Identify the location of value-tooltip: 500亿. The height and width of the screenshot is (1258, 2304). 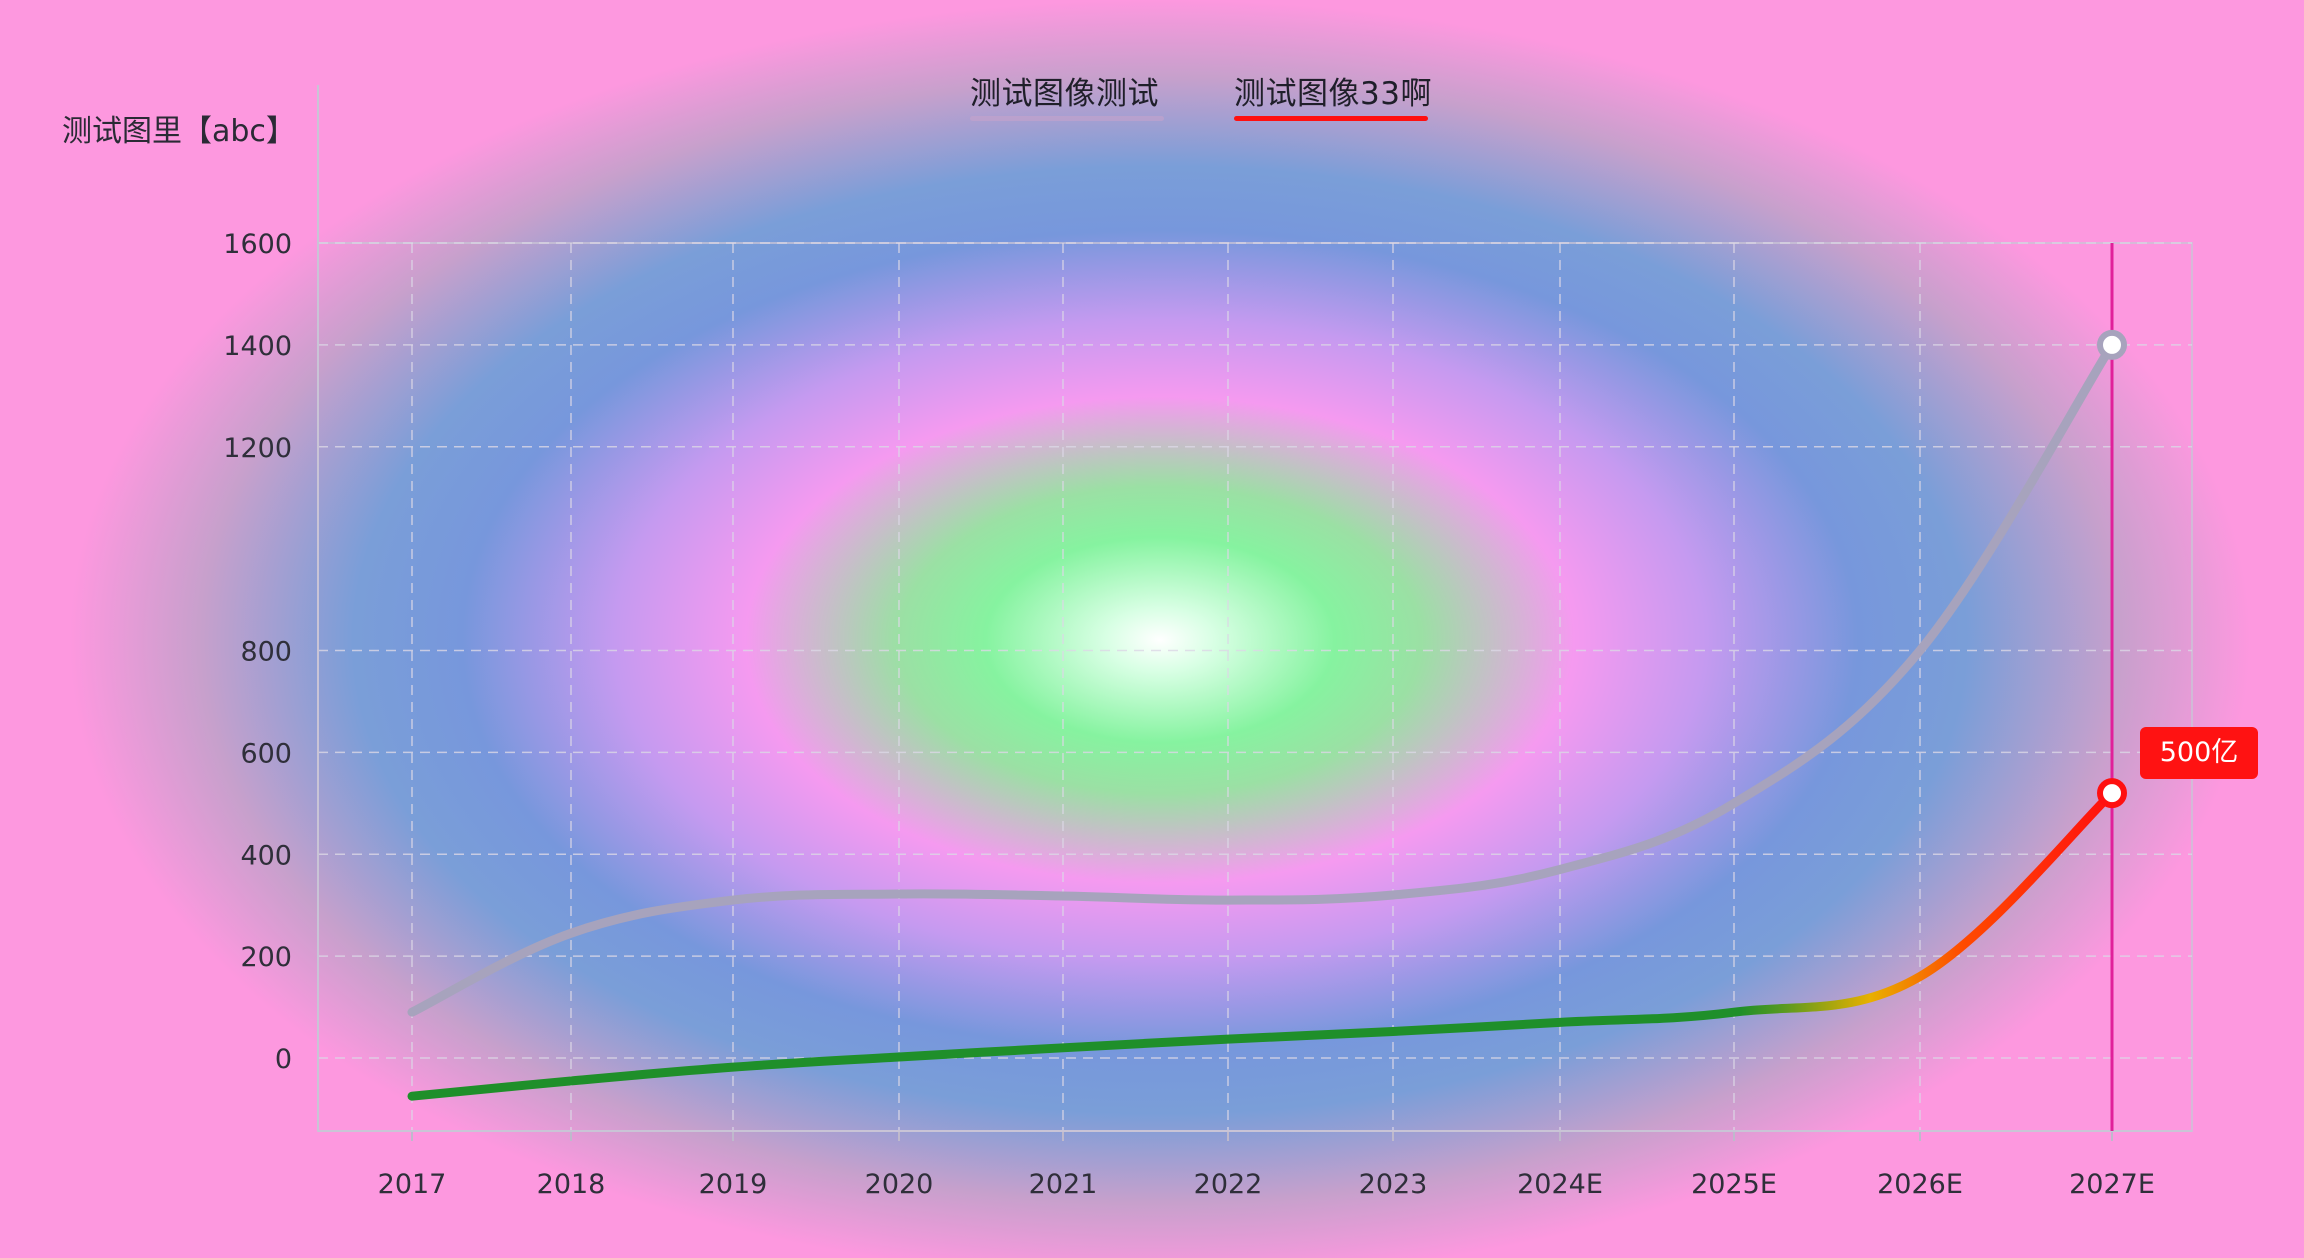
(2199, 753).